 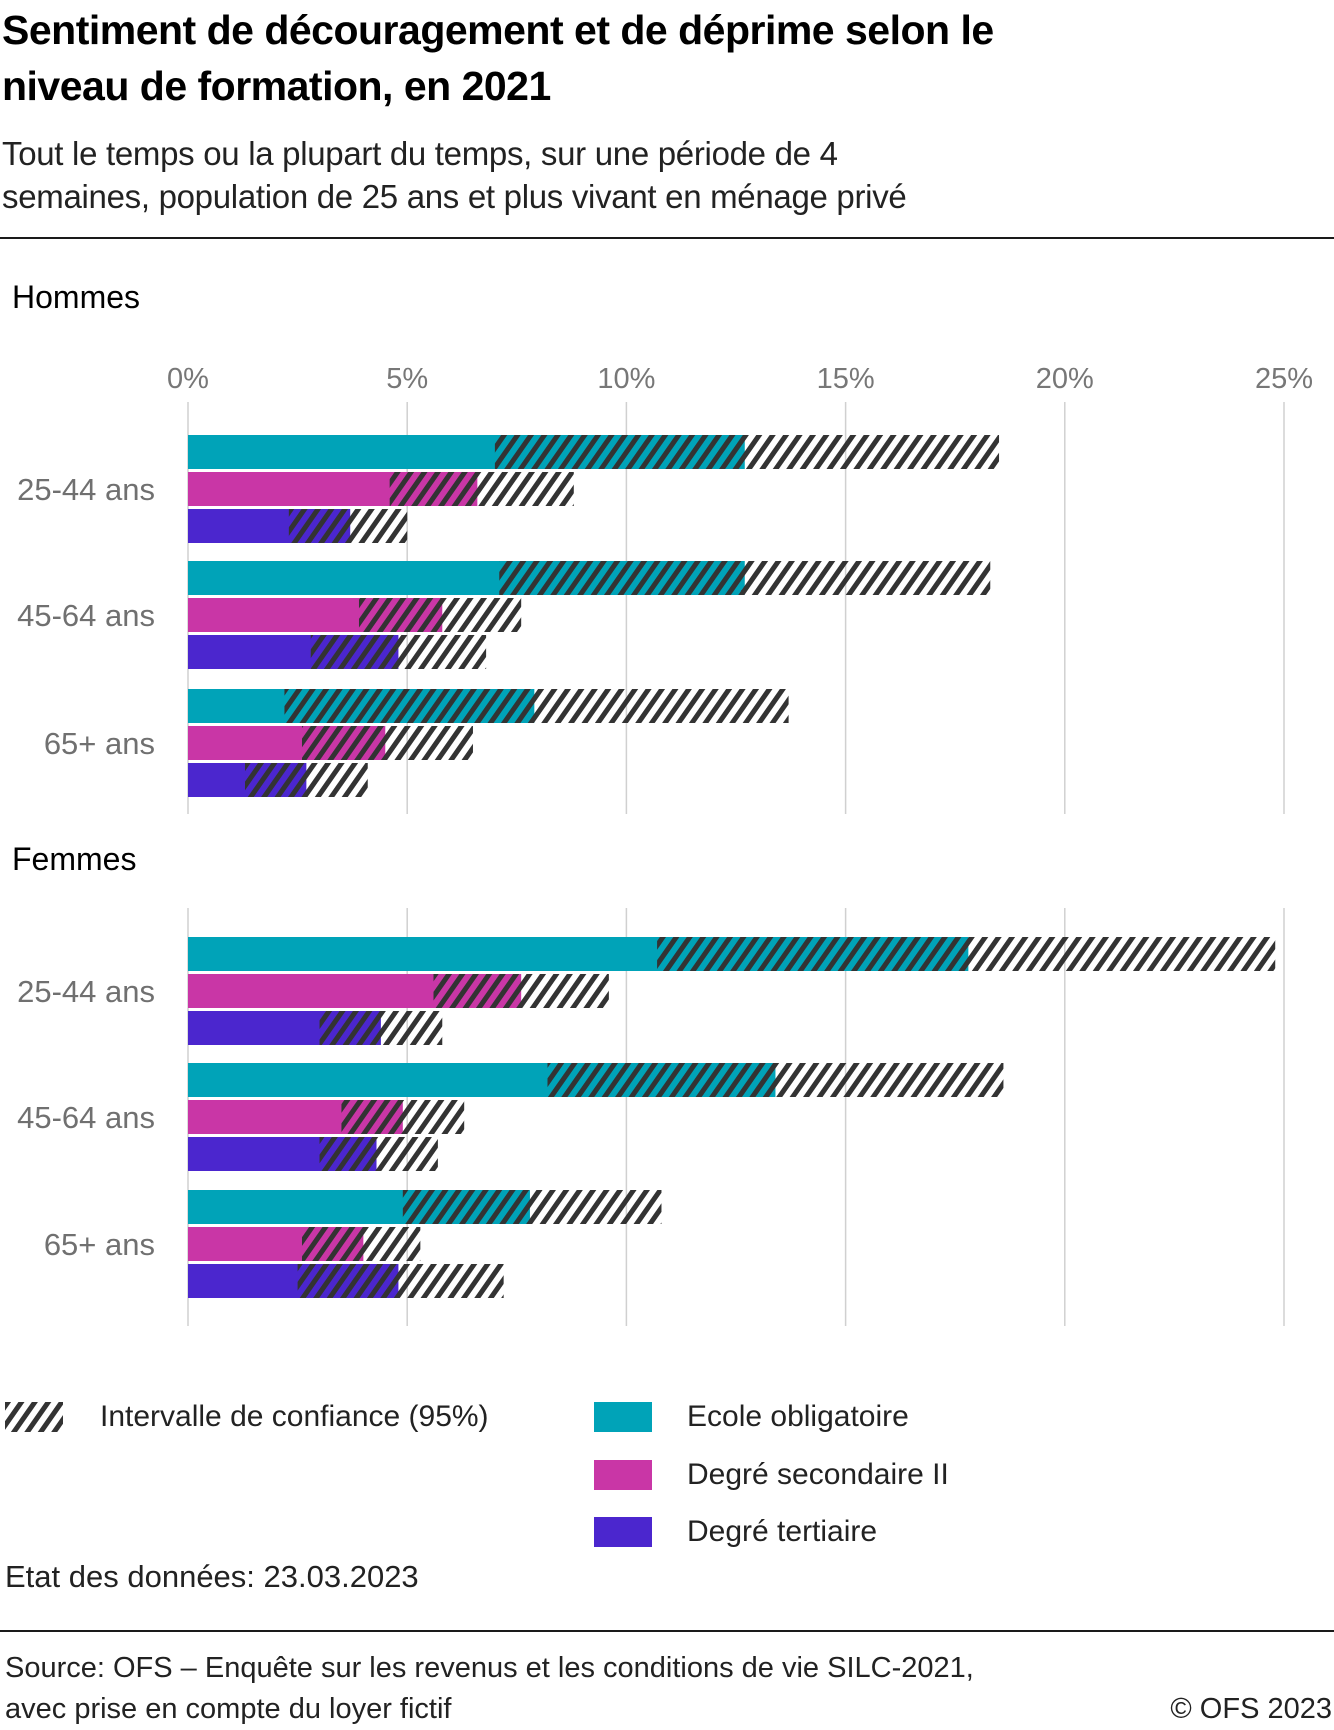 What do you see at coordinates (623, 1475) in the screenshot?
I see `swatch-secondaire-icon` at bounding box center [623, 1475].